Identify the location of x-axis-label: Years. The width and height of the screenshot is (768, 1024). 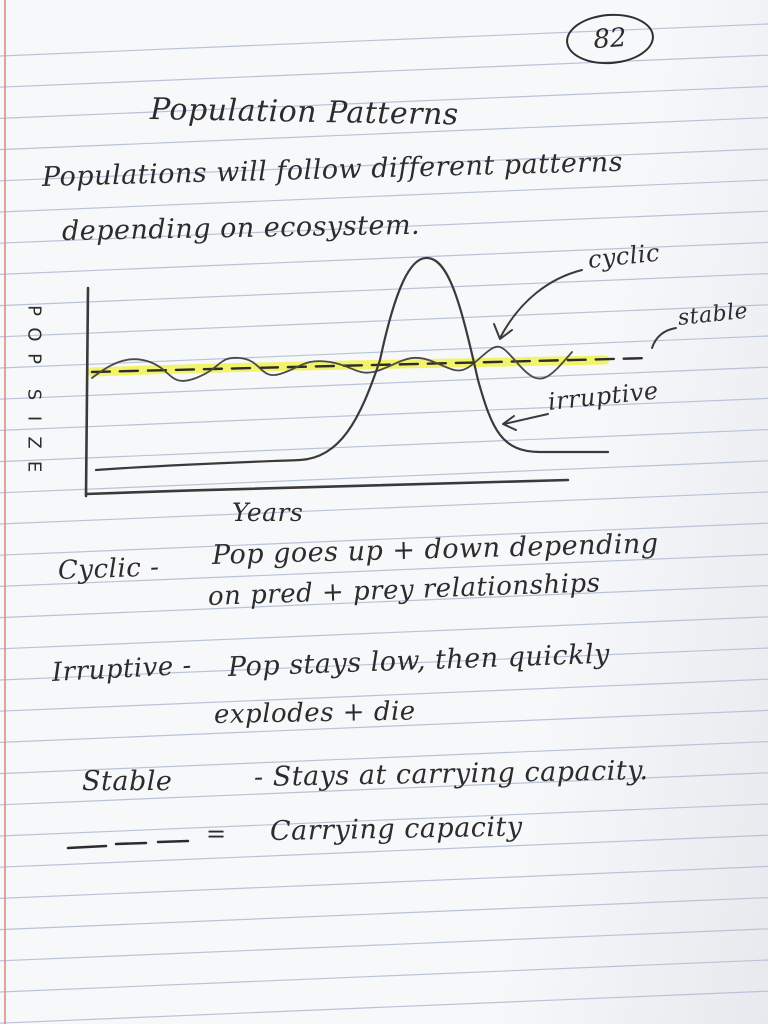
(268, 512).